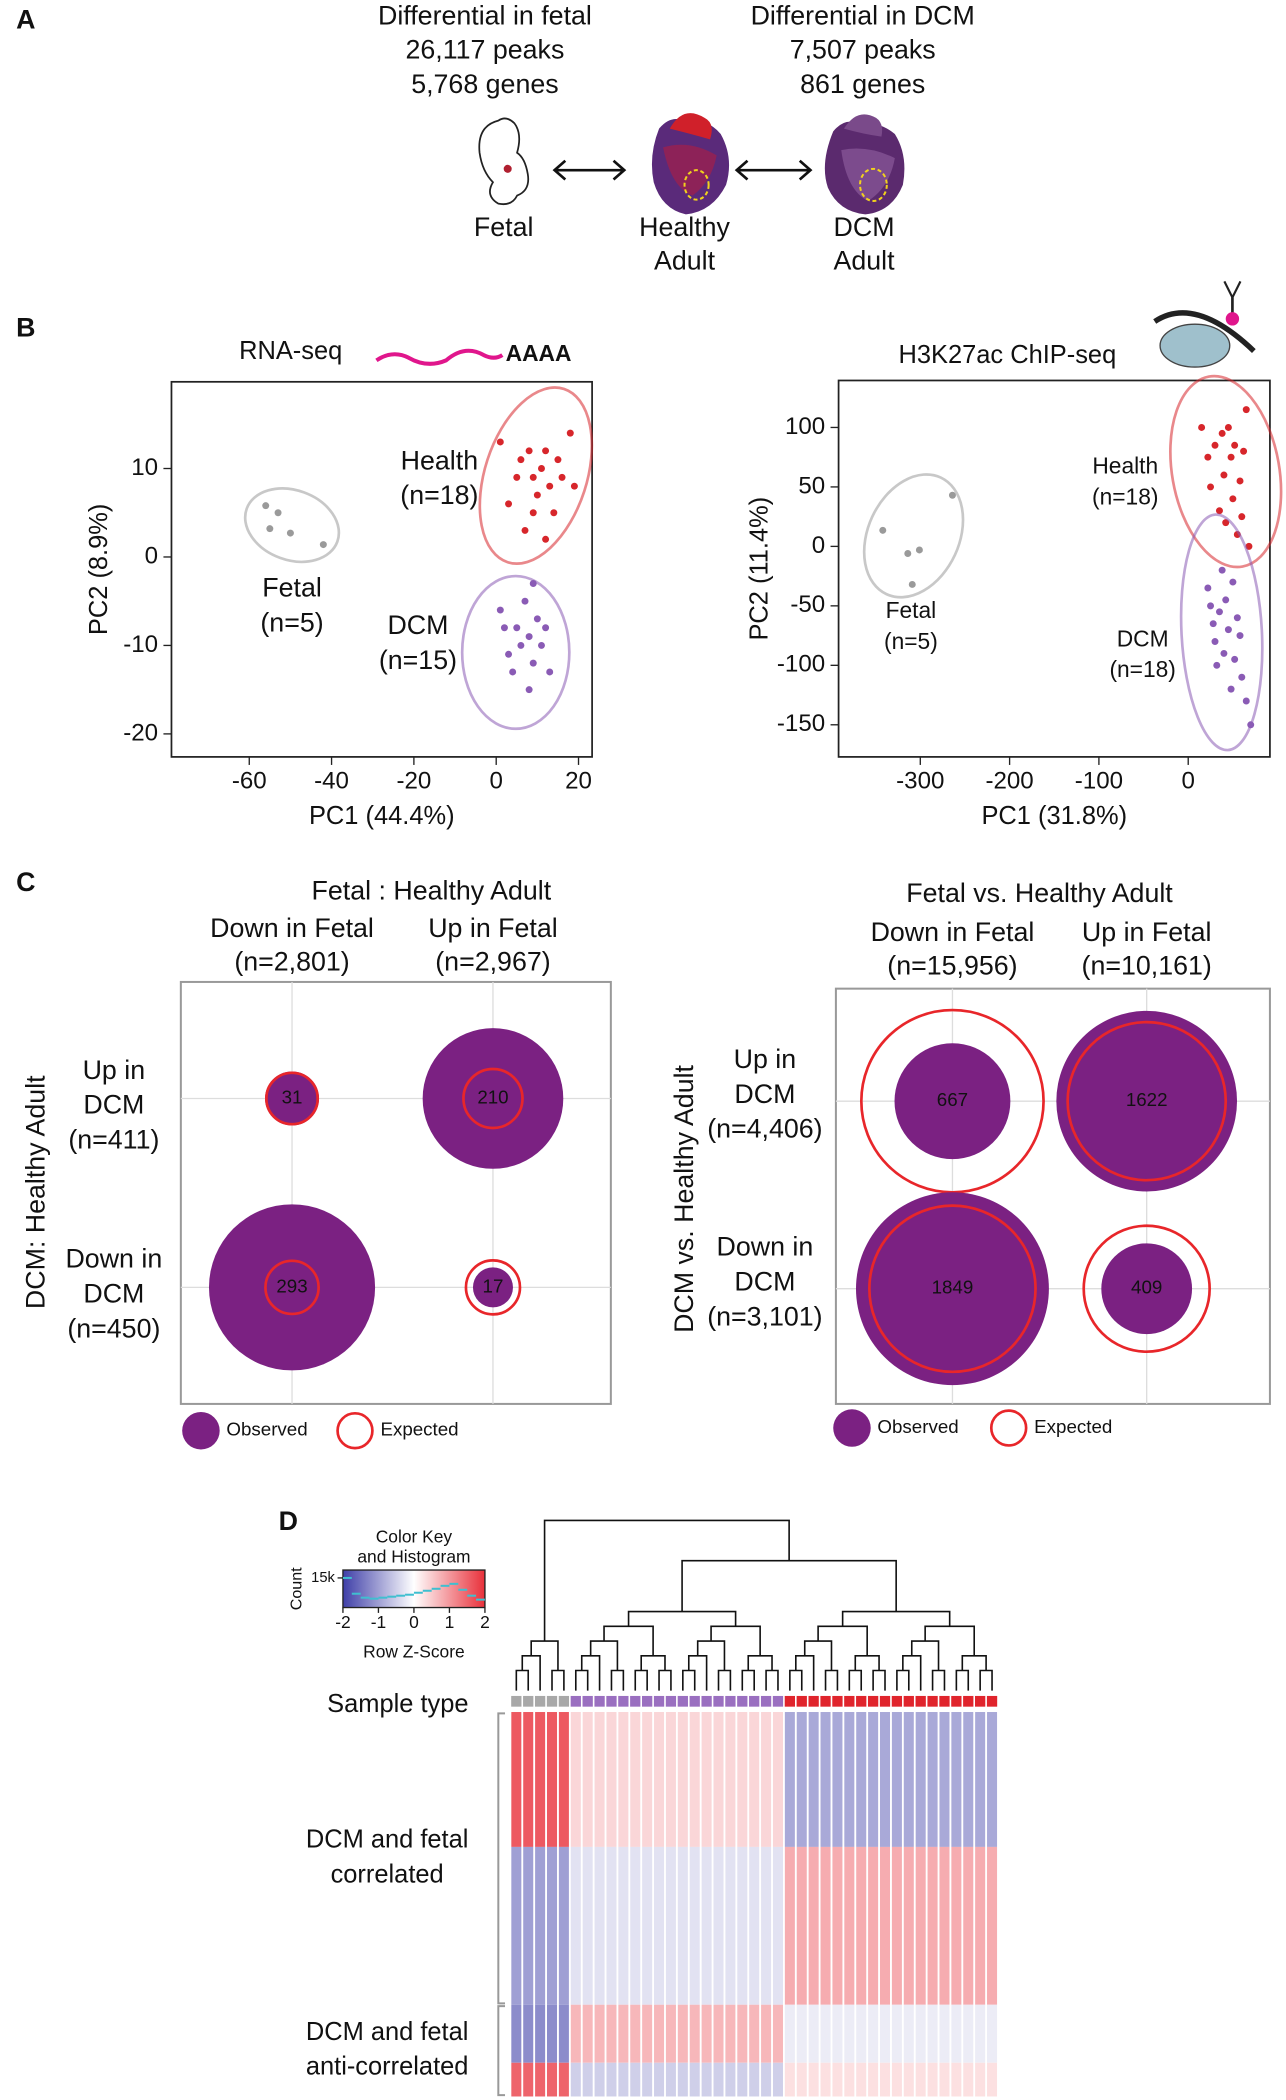 This screenshot has width=1286, height=2100. What do you see at coordinates (764, 1281) in the screenshot?
I see `row-label: DCM` at bounding box center [764, 1281].